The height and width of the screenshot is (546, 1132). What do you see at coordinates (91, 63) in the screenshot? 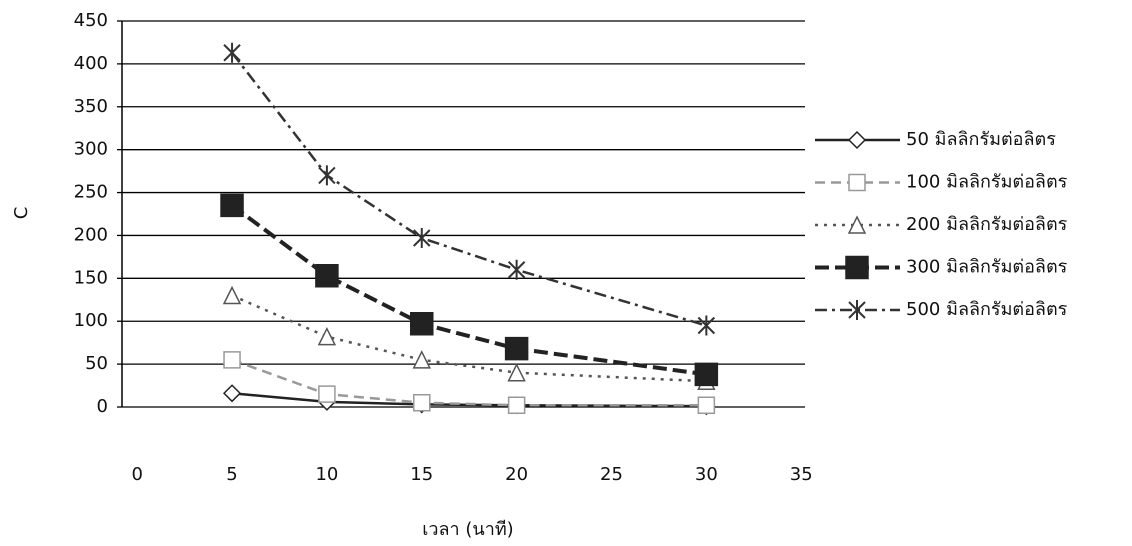
I see `y-tick-label: 400` at bounding box center [91, 63].